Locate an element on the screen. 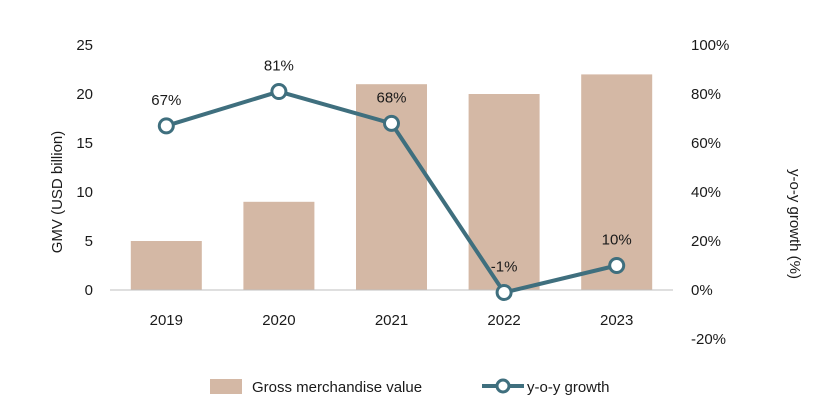  legend: Gross merchandise value y-o-y growth is located at coordinates (410, 387).